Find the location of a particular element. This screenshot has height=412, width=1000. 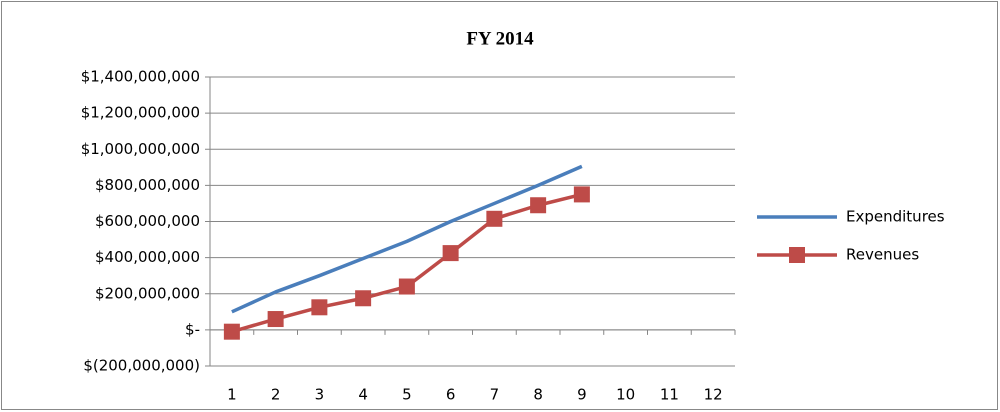

legend-label: Revenues is located at coordinates (882, 255).